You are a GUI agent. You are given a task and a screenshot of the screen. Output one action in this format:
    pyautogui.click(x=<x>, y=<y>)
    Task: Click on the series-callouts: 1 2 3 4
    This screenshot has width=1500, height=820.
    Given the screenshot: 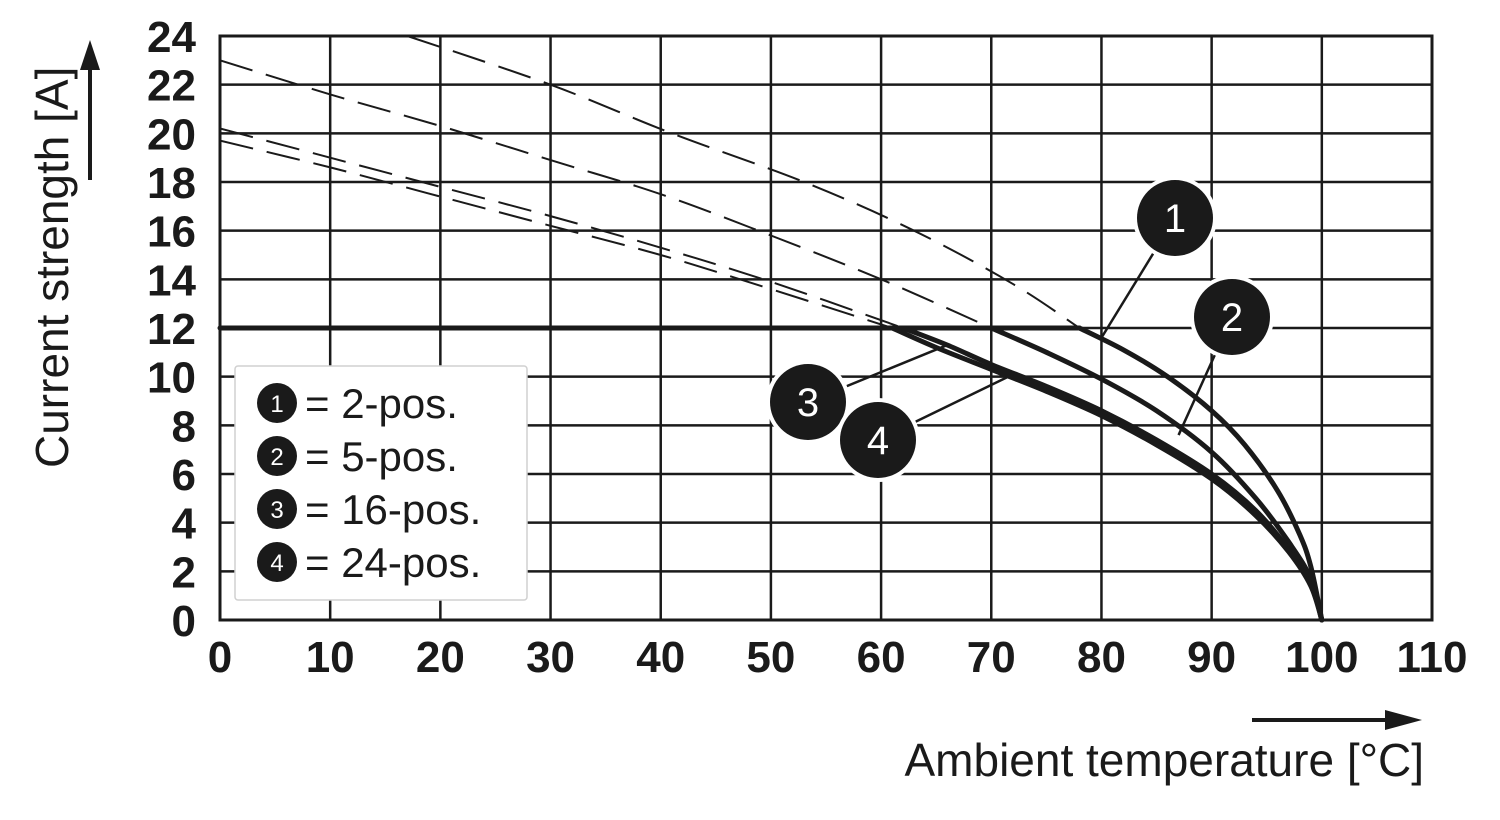 What is the action you would take?
    pyautogui.click(x=1020, y=329)
    